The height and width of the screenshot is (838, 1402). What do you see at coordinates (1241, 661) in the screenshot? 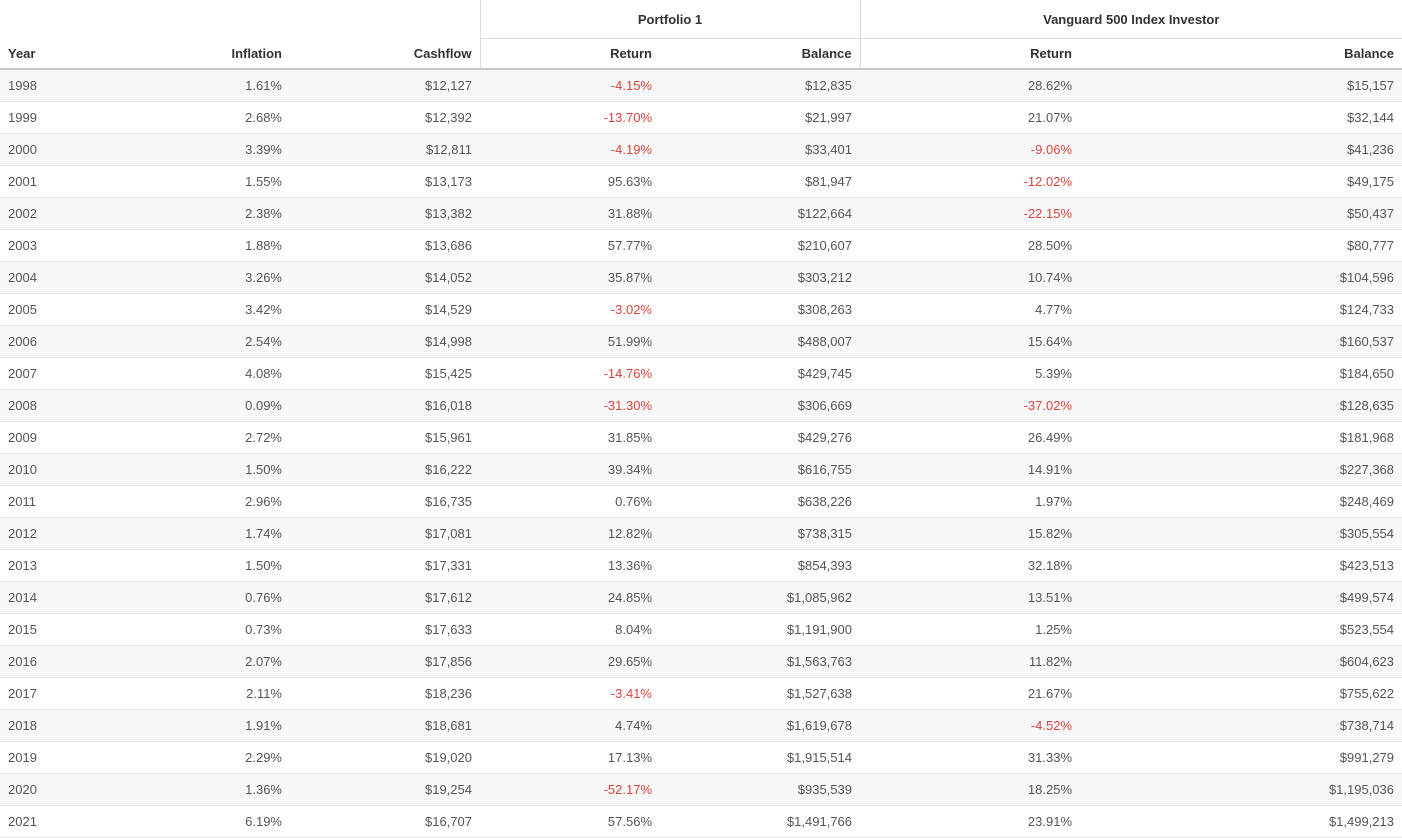
I see `table-cell: $604,623` at bounding box center [1241, 661].